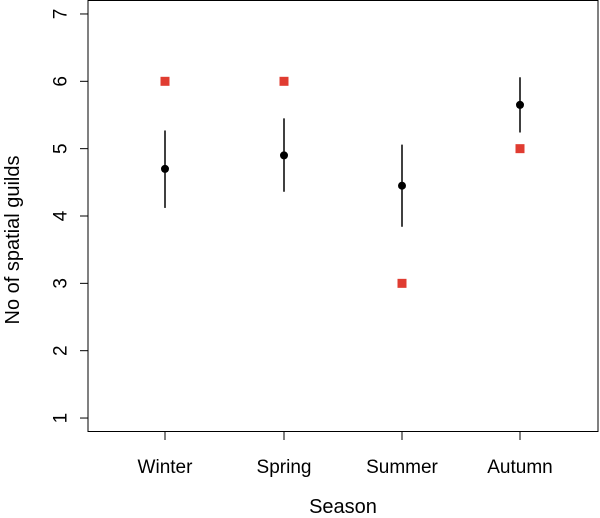 The height and width of the screenshot is (518, 600). What do you see at coordinates (284, 467) in the screenshot?
I see `x-tick-label: Spring` at bounding box center [284, 467].